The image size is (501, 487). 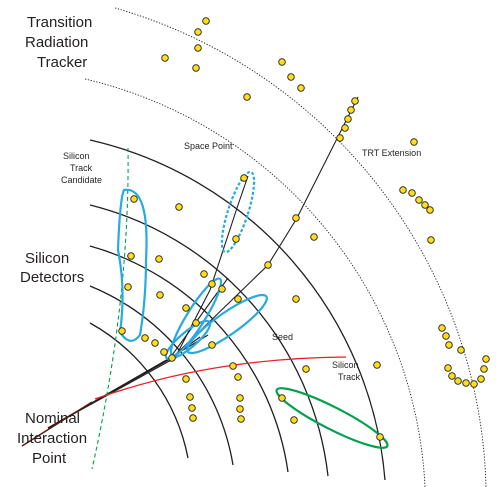 I want to click on label-trt-line-2: Radiation, so click(x=56, y=42).